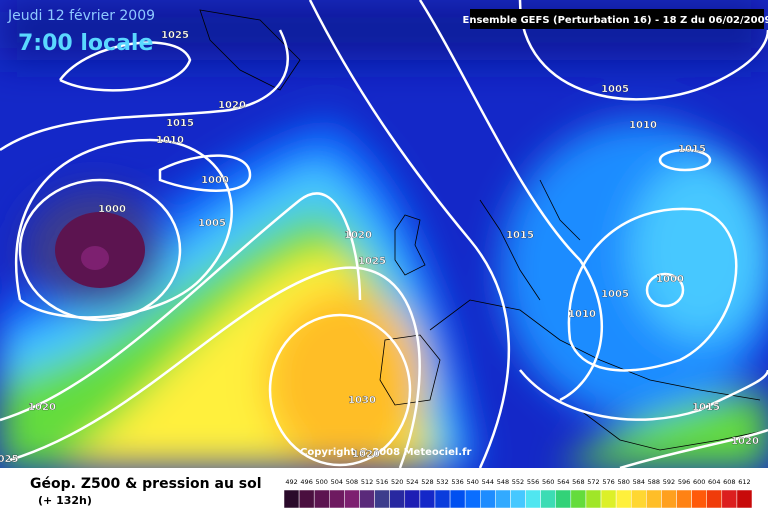  Describe the element at coordinates (608, 482) in the screenshot. I see `scale-label: 576` at that location.